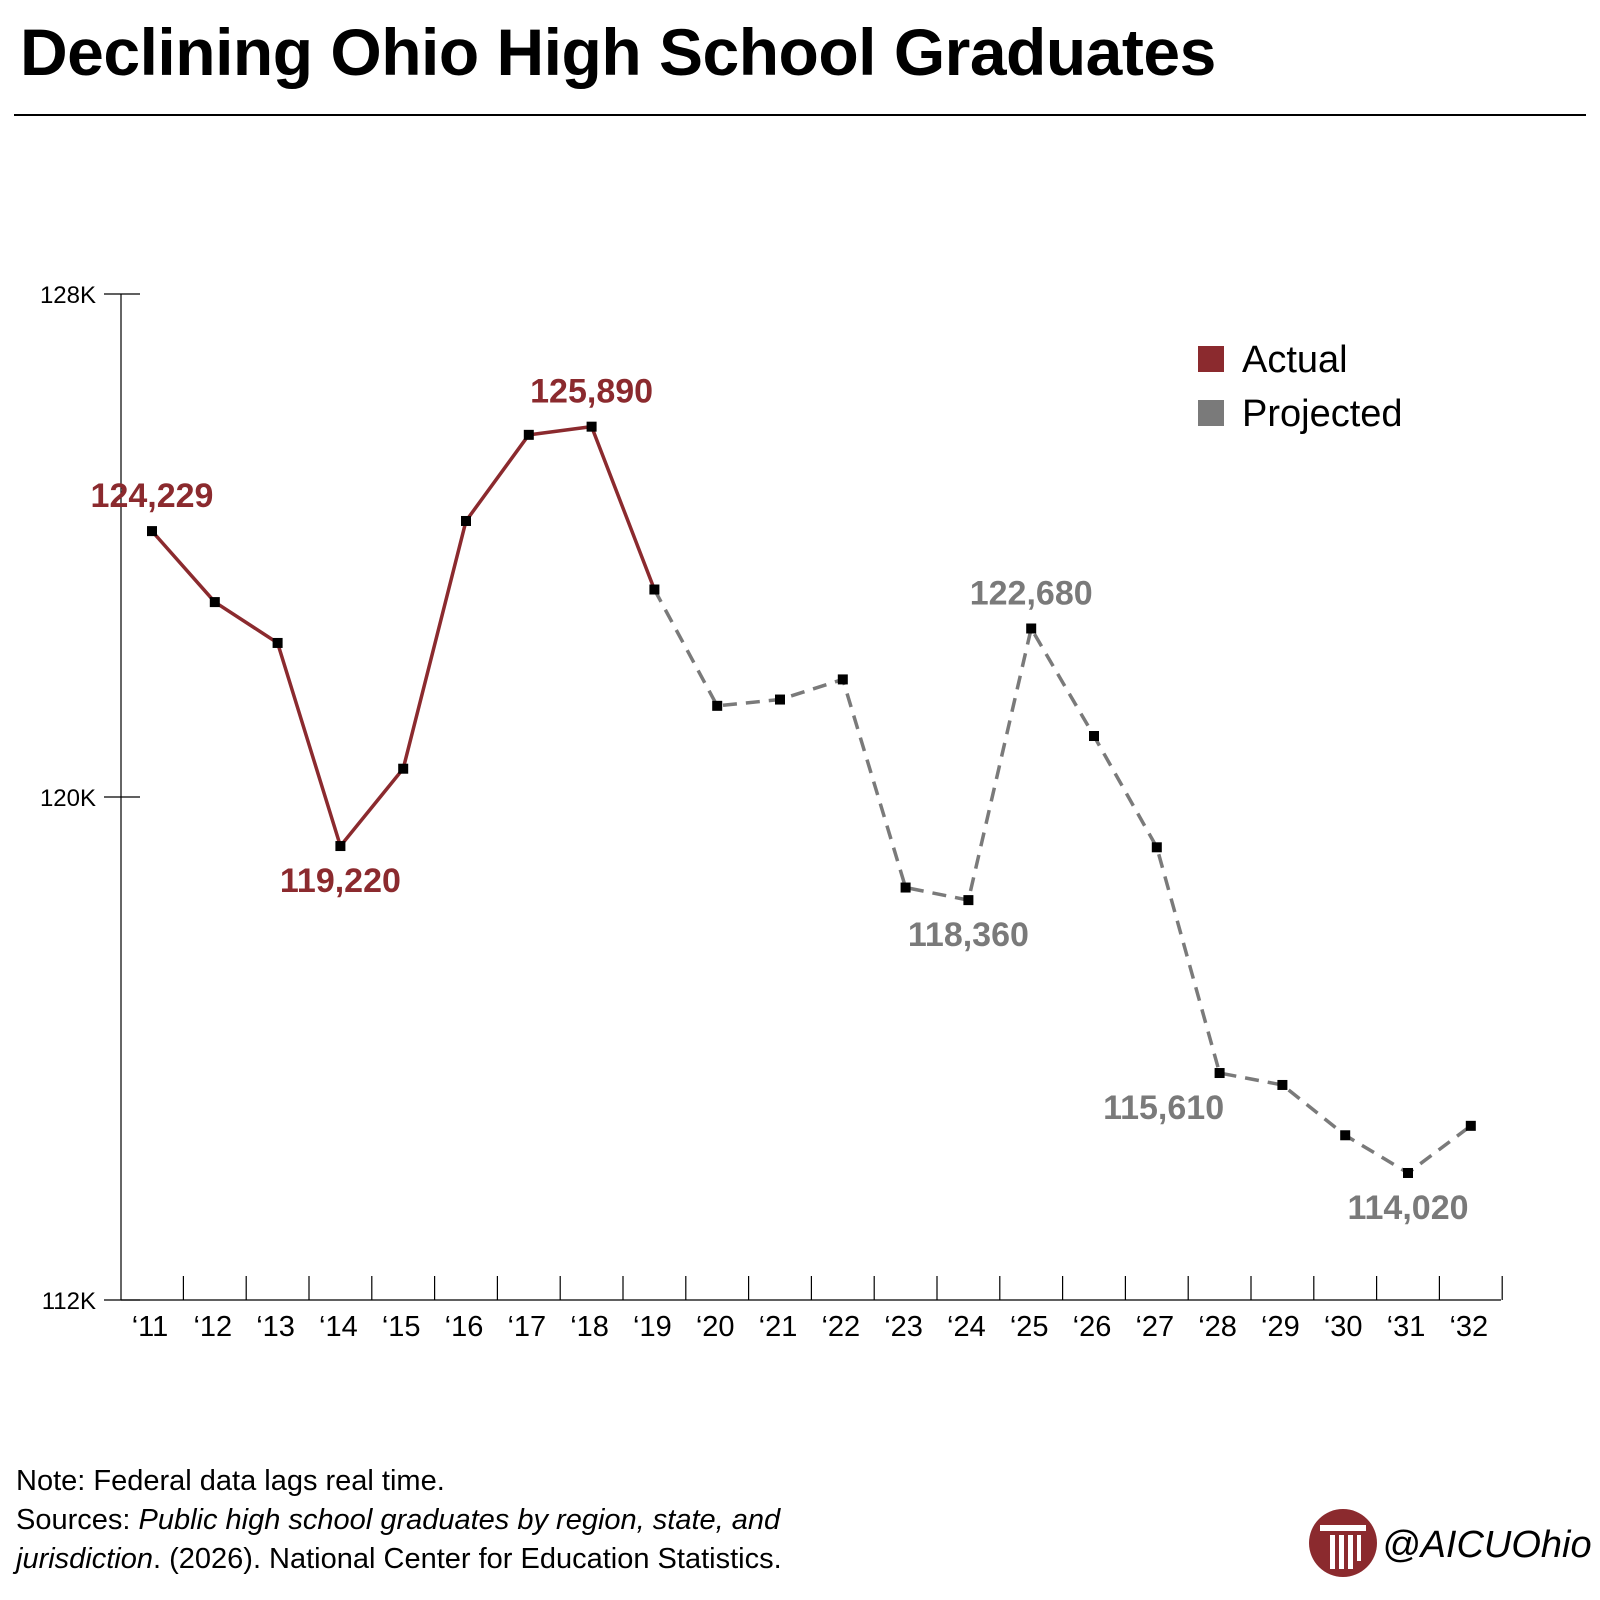  What do you see at coordinates (778, 1327) in the screenshot?
I see `x-tick-label: ‘21` at bounding box center [778, 1327].